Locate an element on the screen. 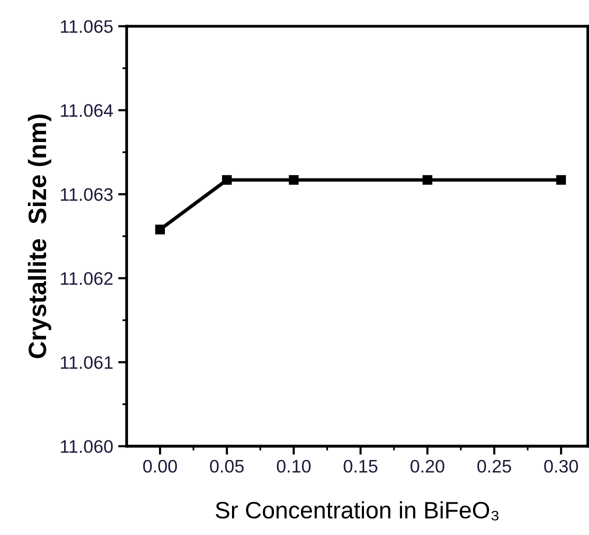 This screenshot has width=589, height=535. y-tick-label: 11.064 is located at coordinates (86, 110).